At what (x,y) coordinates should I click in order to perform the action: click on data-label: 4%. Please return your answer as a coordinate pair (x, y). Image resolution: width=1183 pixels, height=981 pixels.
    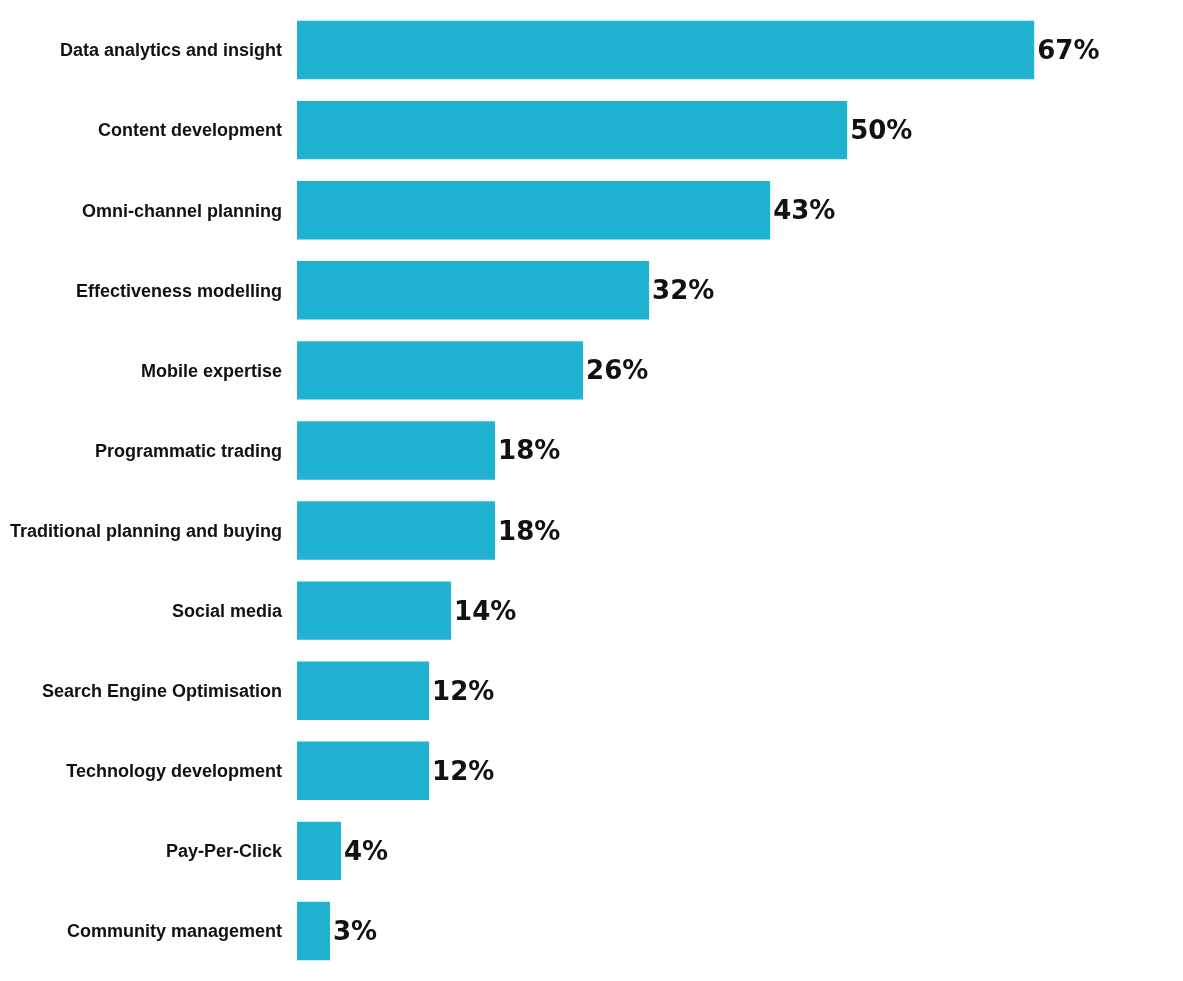
    Looking at the image, I should click on (366, 850).